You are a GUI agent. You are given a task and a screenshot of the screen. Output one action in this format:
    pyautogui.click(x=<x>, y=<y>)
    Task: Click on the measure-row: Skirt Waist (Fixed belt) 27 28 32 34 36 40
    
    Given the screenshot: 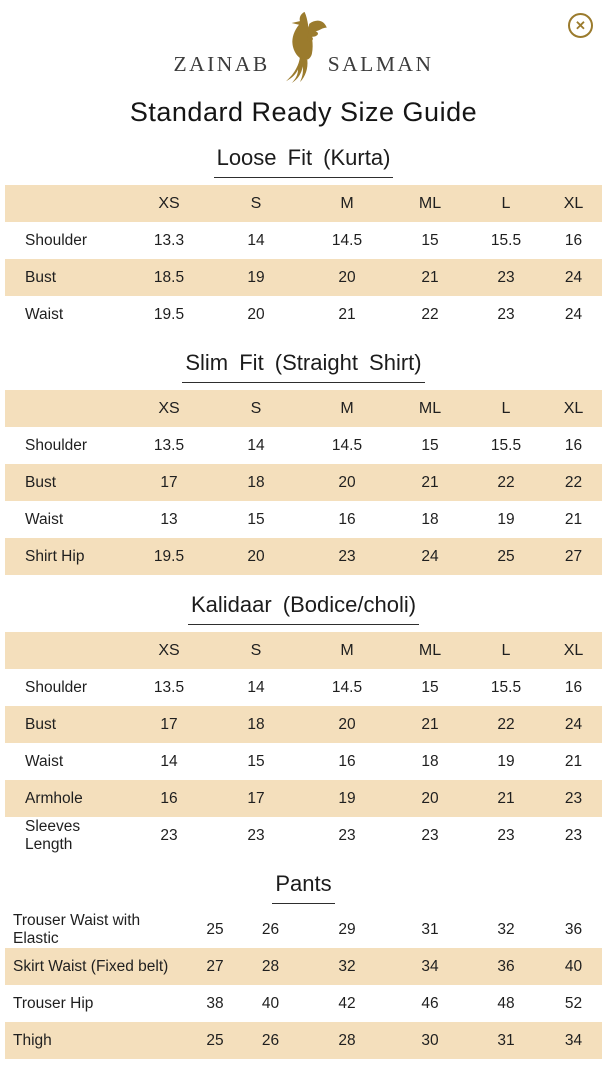 What is the action you would take?
    pyautogui.click(x=303, y=966)
    